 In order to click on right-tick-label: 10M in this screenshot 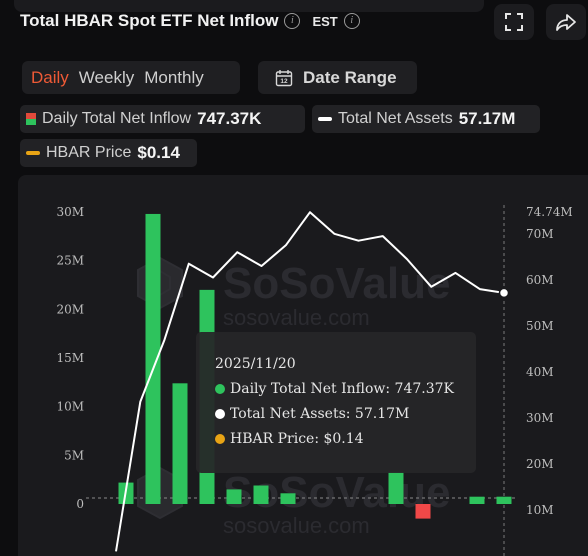, I will do `click(540, 510)`.